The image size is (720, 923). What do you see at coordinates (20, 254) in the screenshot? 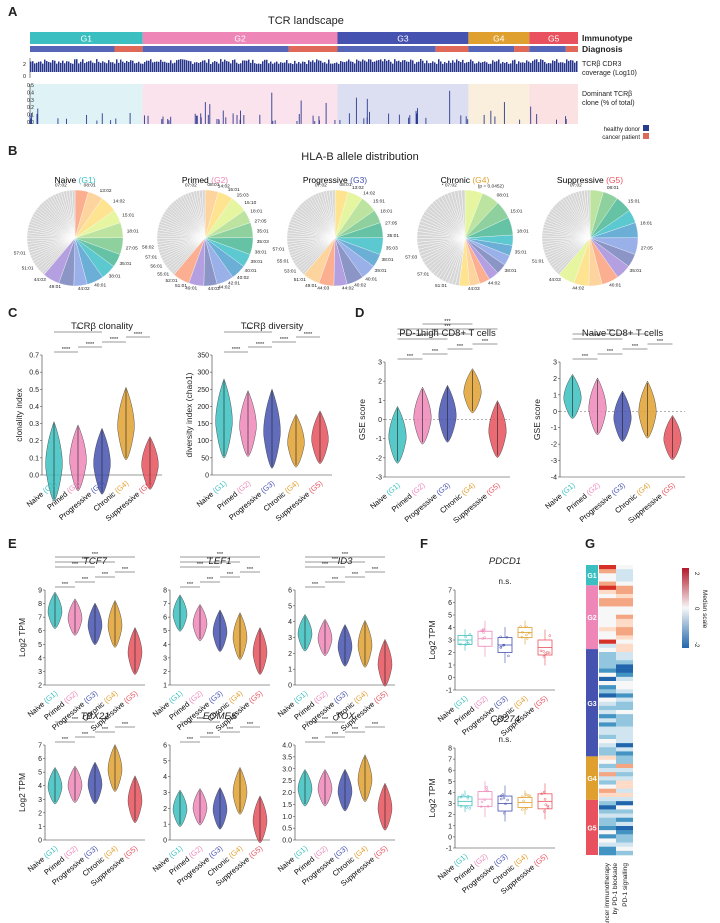
I see `pie-label: 57:01` at bounding box center [20, 254].